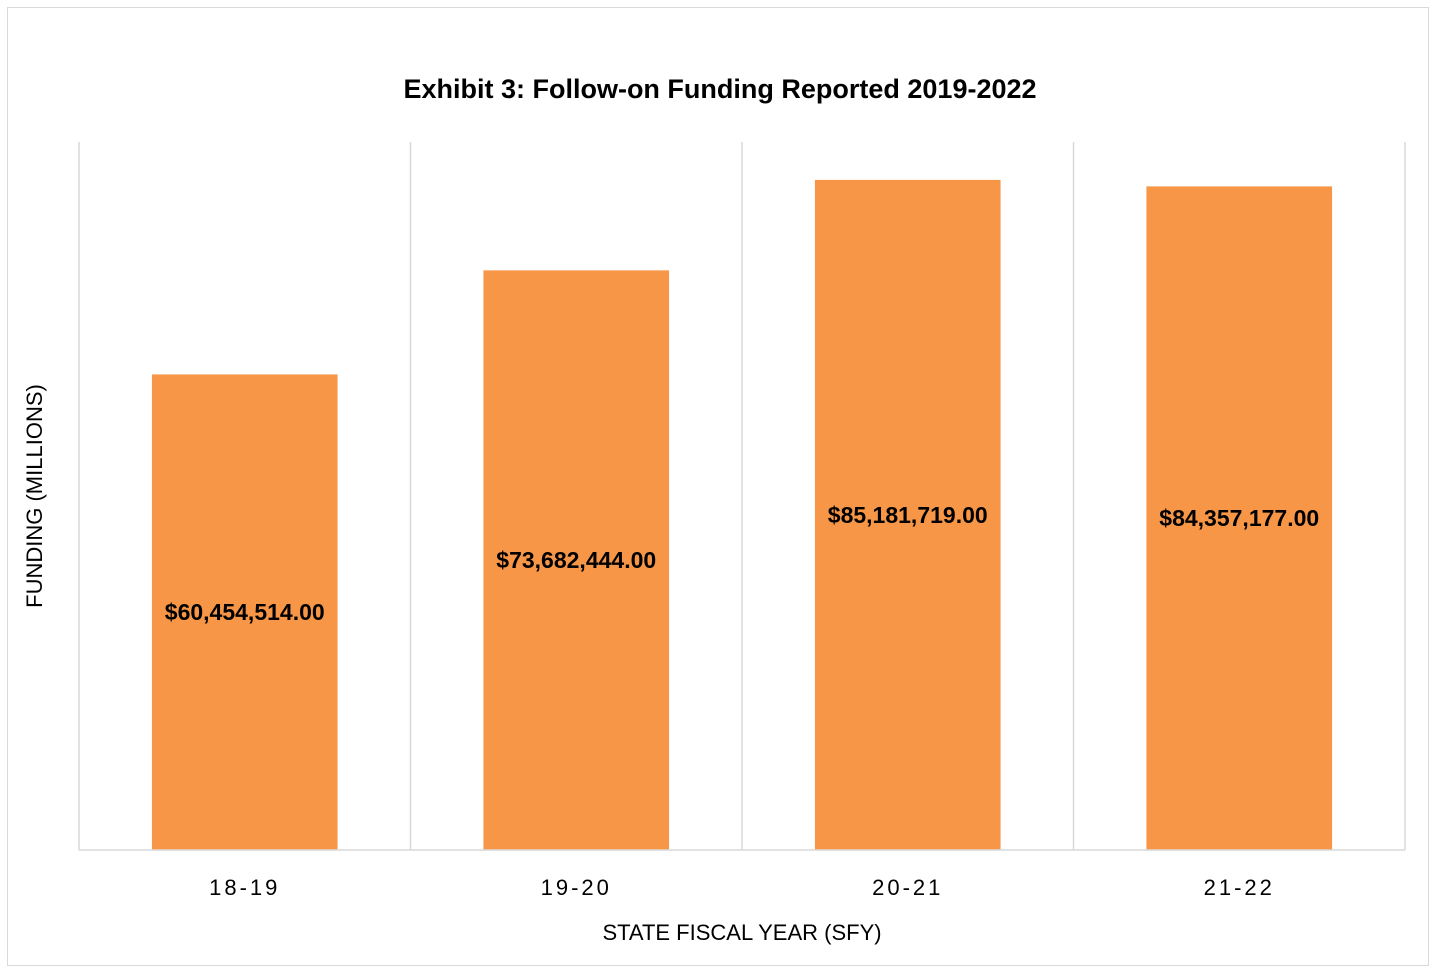 This screenshot has height=973, width=1437. What do you see at coordinates (34, 496) in the screenshot?
I see `y-axis-title: FUNDING (MILLIONS)` at bounding box center [34, 496].